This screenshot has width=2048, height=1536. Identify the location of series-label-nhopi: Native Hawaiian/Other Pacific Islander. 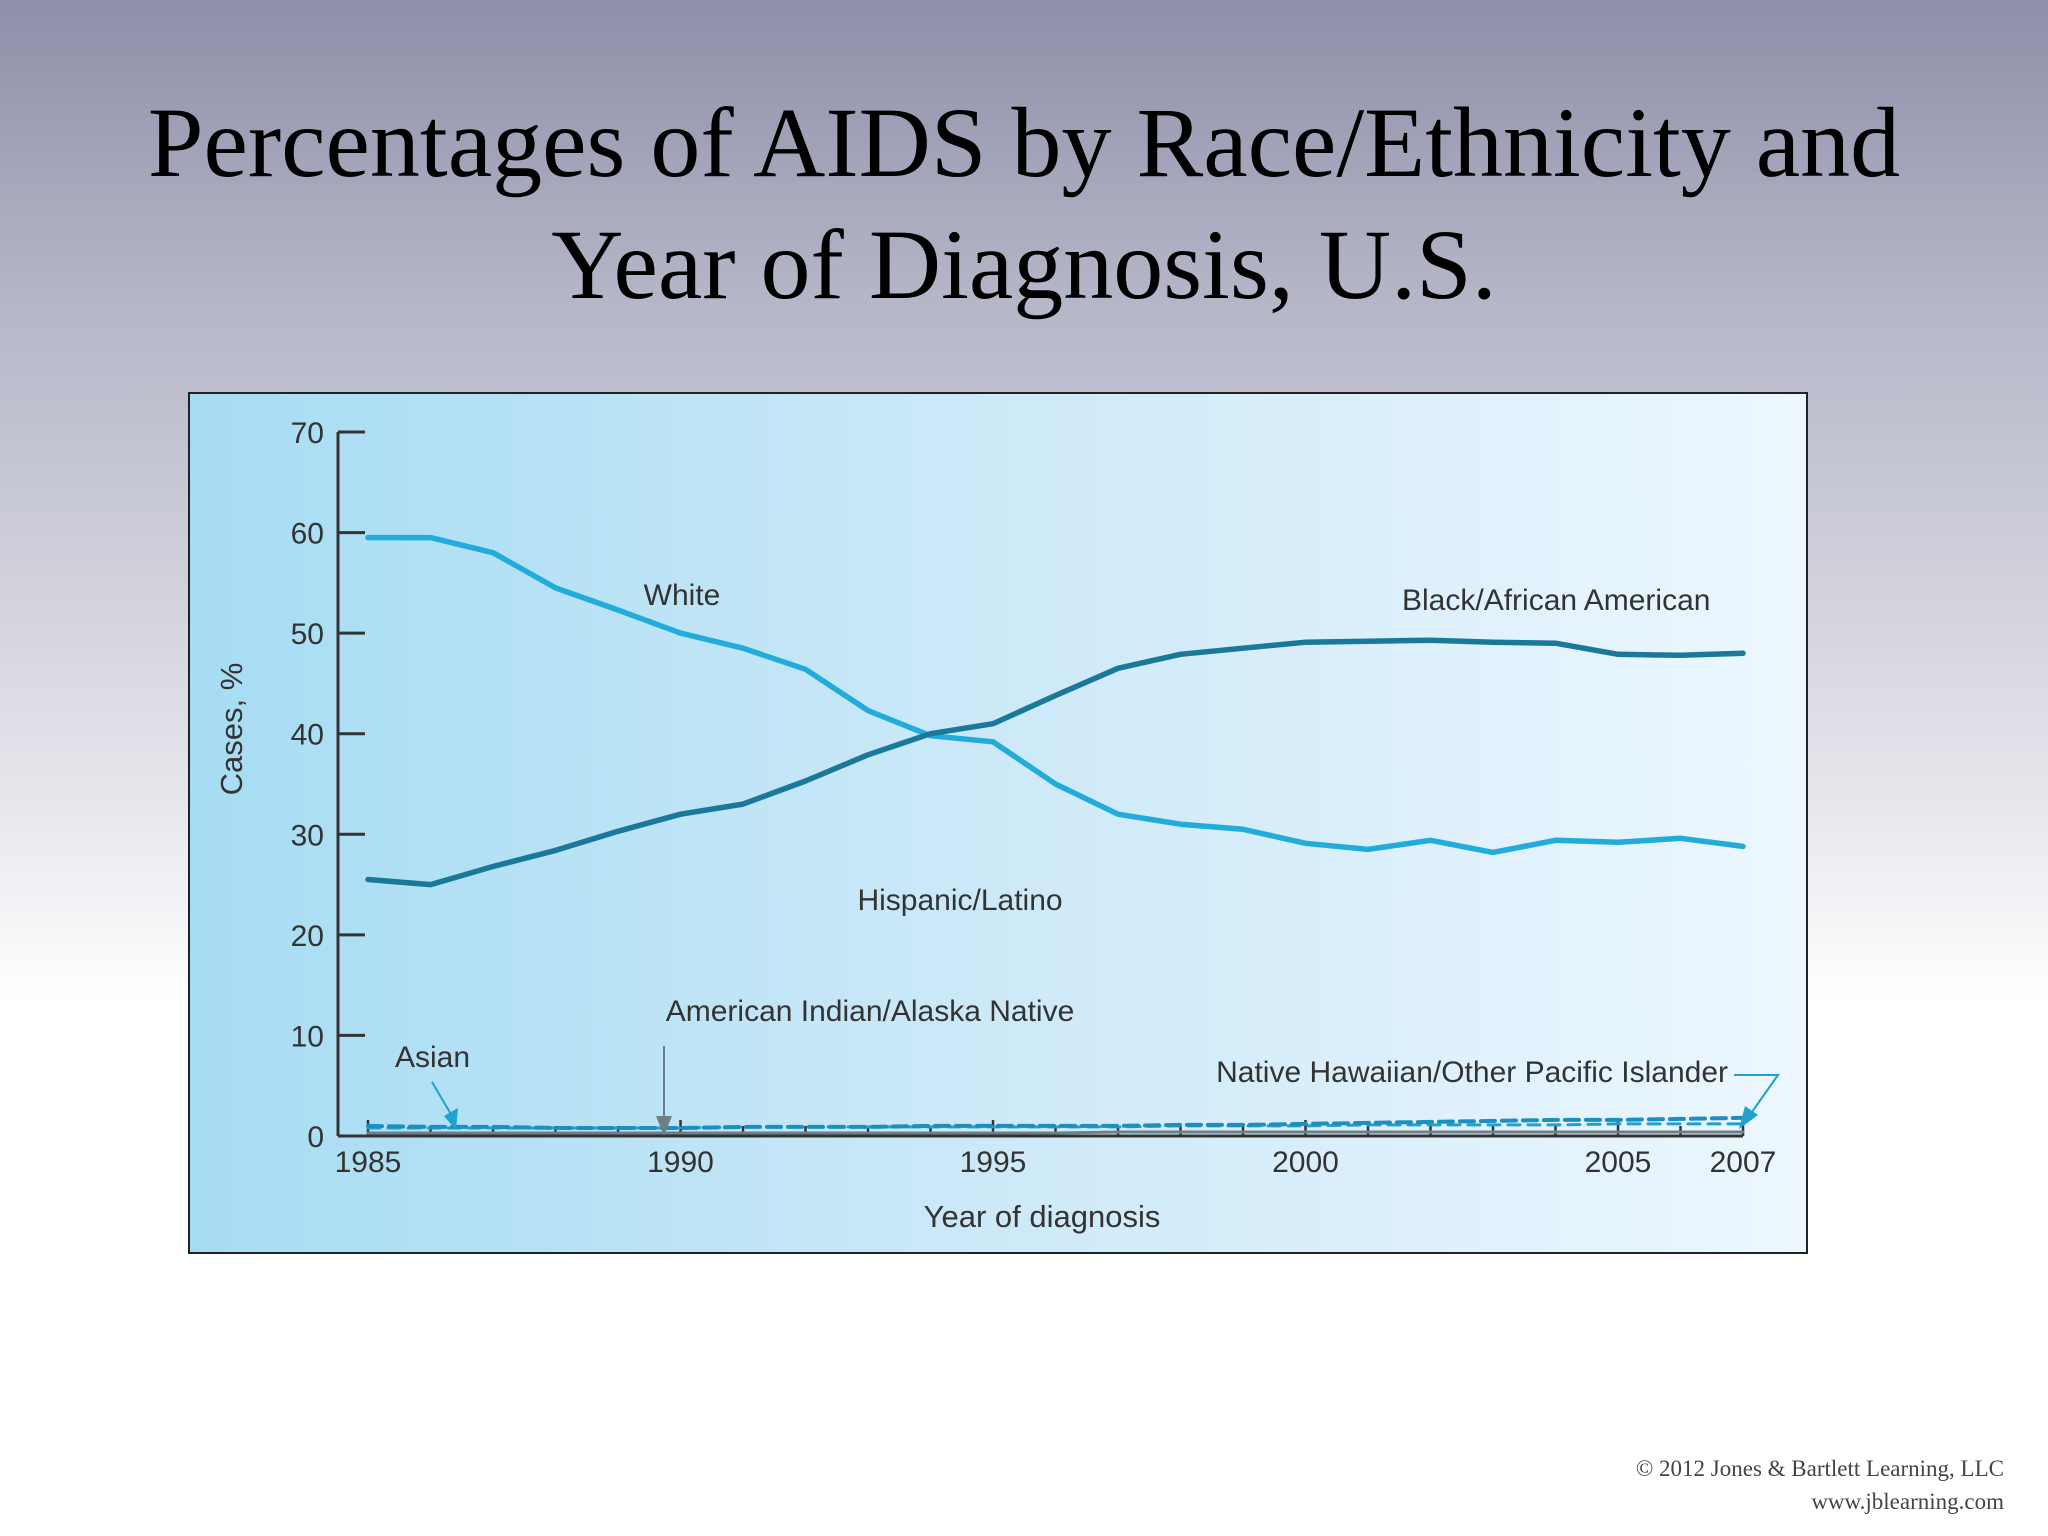
(1472, 1072).